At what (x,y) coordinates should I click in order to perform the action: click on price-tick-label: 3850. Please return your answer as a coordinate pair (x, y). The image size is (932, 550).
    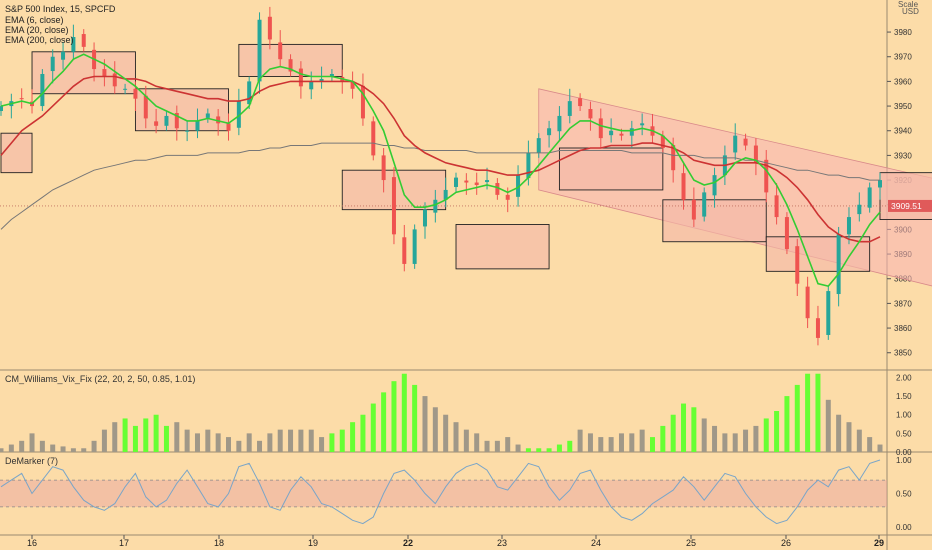
    Looking at the image, I should click on (903, 353).